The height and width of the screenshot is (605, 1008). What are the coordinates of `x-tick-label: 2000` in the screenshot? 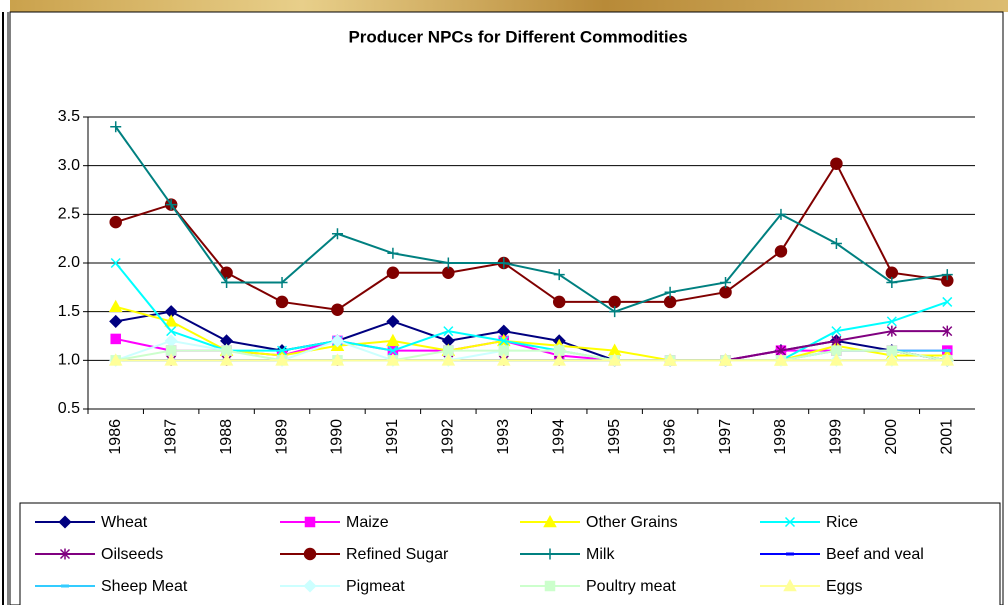 It's located at (891, 437).